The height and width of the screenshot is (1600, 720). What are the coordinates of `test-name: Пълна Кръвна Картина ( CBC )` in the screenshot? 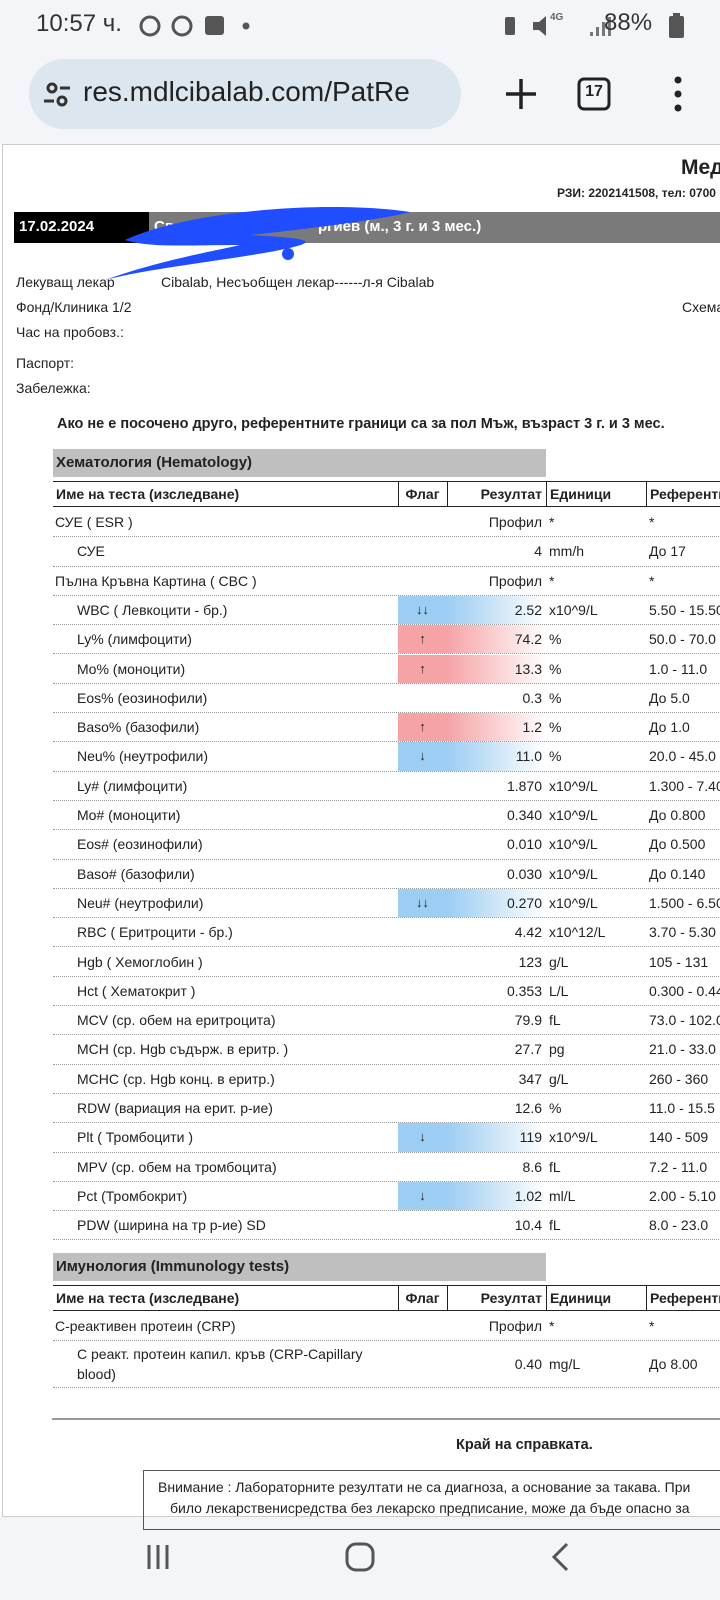 It's located at (156, 580).